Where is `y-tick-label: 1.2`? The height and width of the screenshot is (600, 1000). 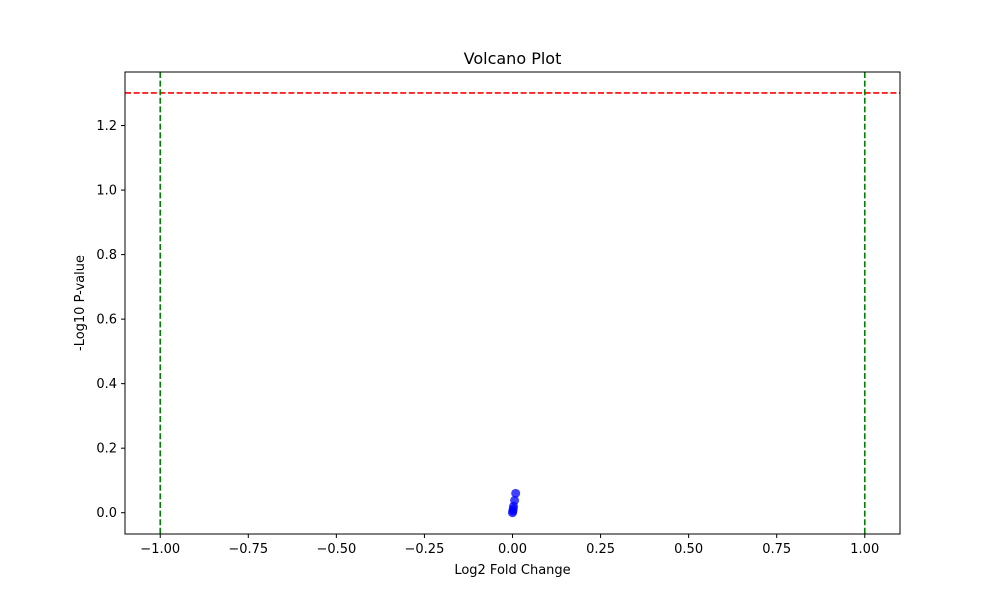 y-tick-label: 1.2 is located at coordinates (106, 126).